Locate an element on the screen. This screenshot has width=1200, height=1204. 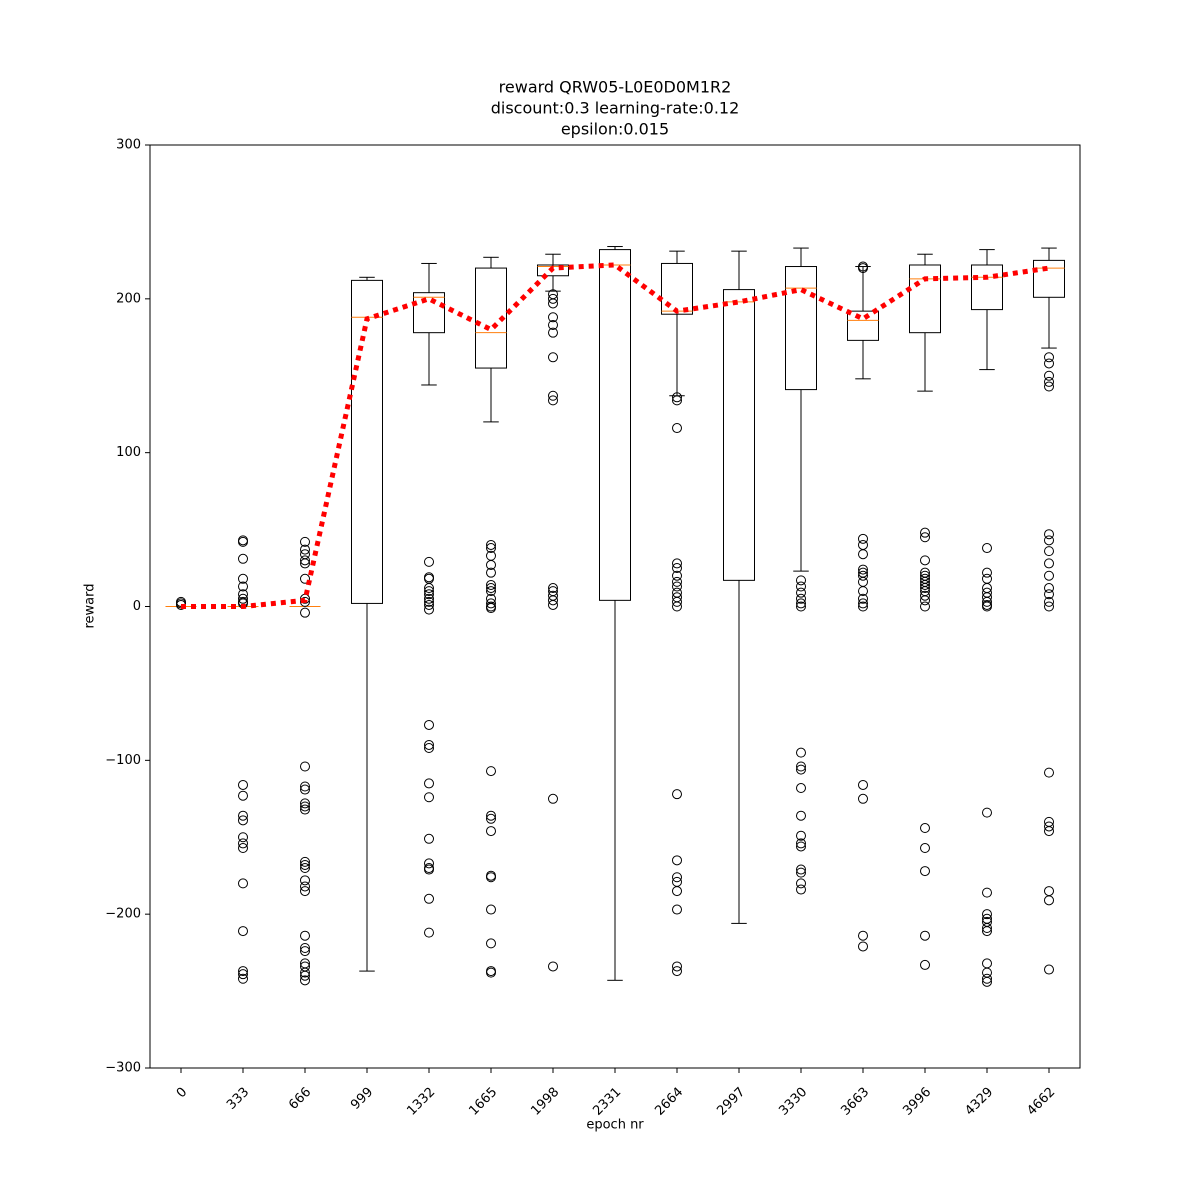
y-tick-label: 300 is located at coordinates (128, 145).